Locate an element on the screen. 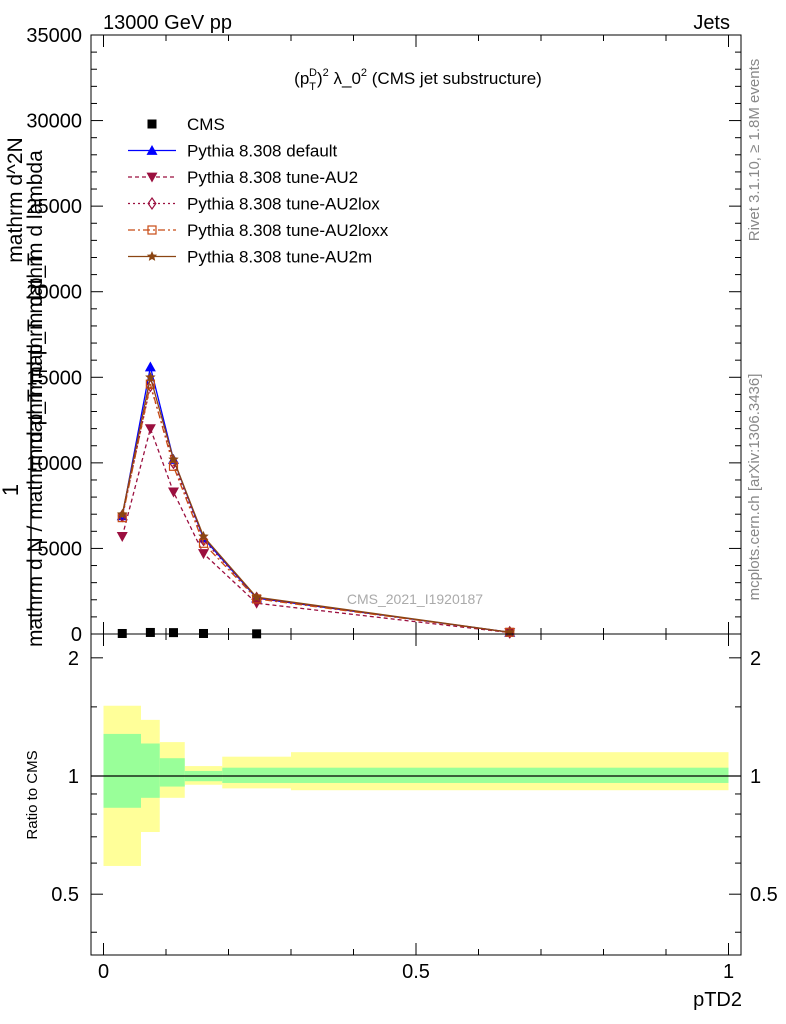 Image resolution: width=786 pixels, height=1024 pixels. series-line-au2loxx is located at coordinates (315, 508).